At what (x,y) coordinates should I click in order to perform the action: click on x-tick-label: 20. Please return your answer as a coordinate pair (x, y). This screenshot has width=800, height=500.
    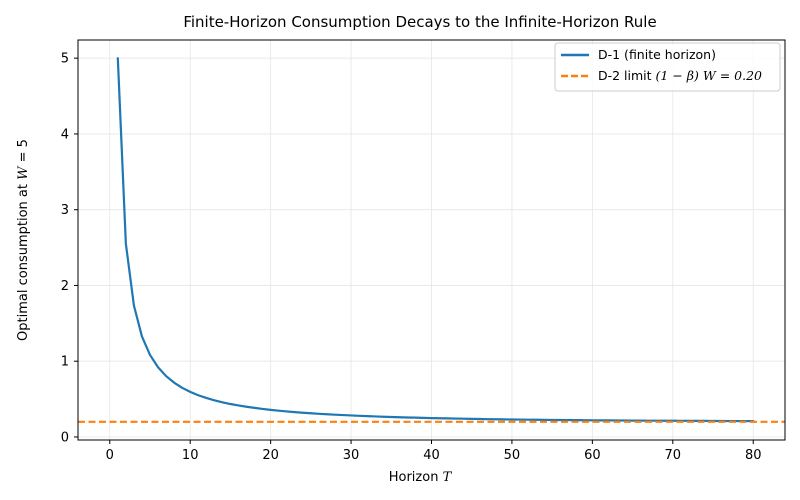
    Looking at the image, I should click on (270, 455).